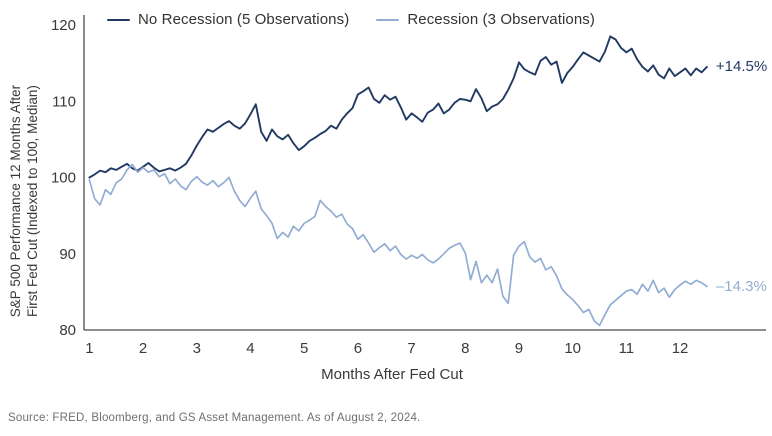  Describe the element at coordinates (392, 374) in the screenshot. I see `x-axis-title: Months After Fed Cut` at that location.